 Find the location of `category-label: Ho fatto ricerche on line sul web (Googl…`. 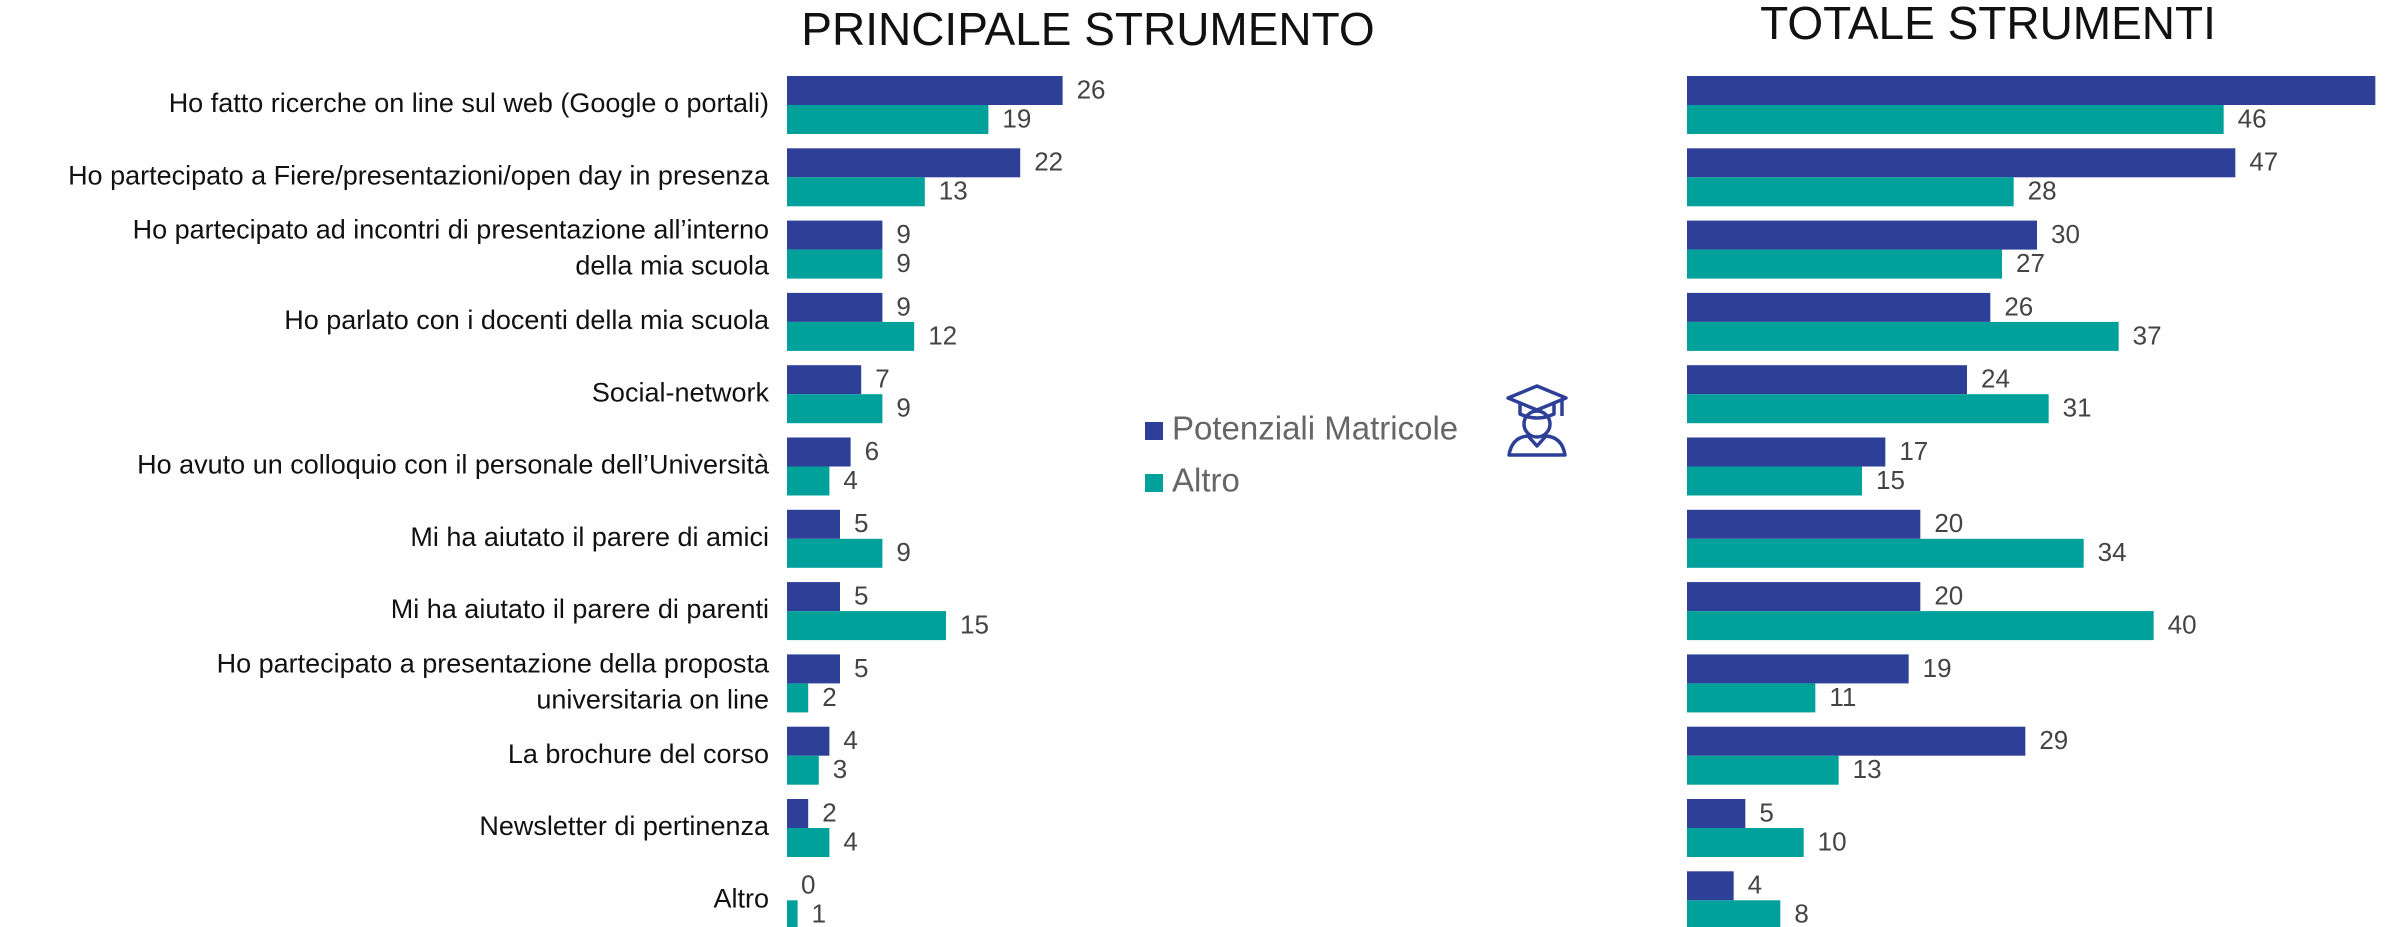

category-label: Ho fatto ricerche on line sul web (Googl… is located at coordinates (469, 103).